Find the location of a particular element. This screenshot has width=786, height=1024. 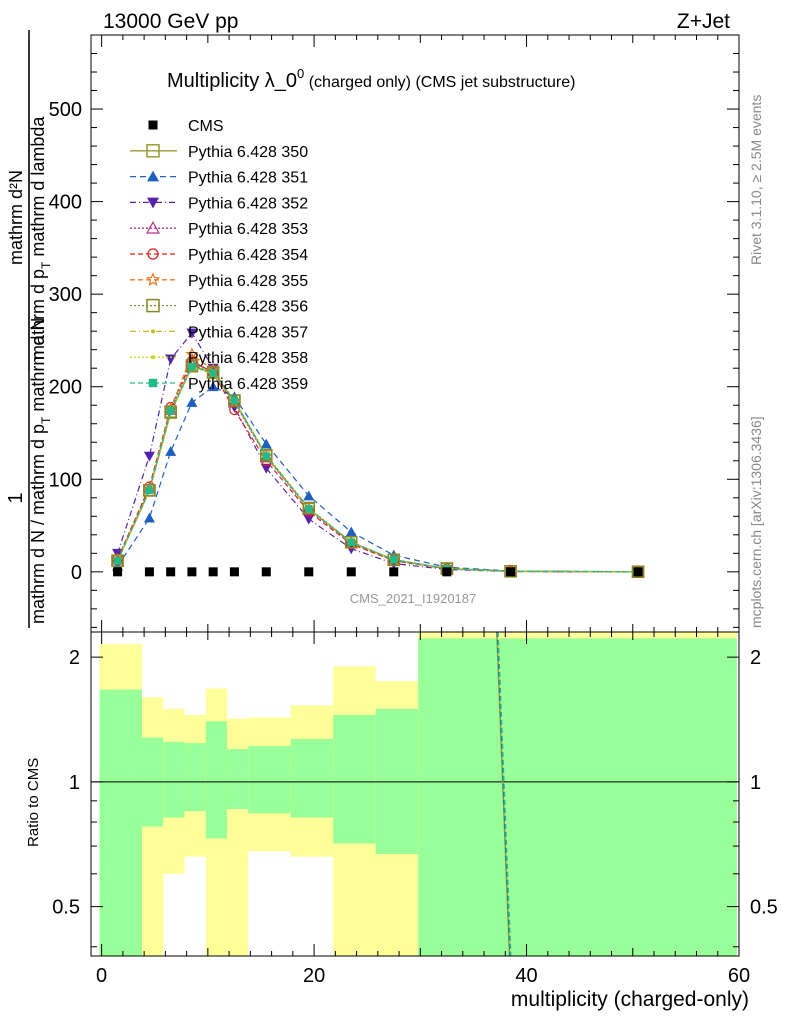

legend-label-2: Pythia 6.428 351 is located at coordinates (248, 178).